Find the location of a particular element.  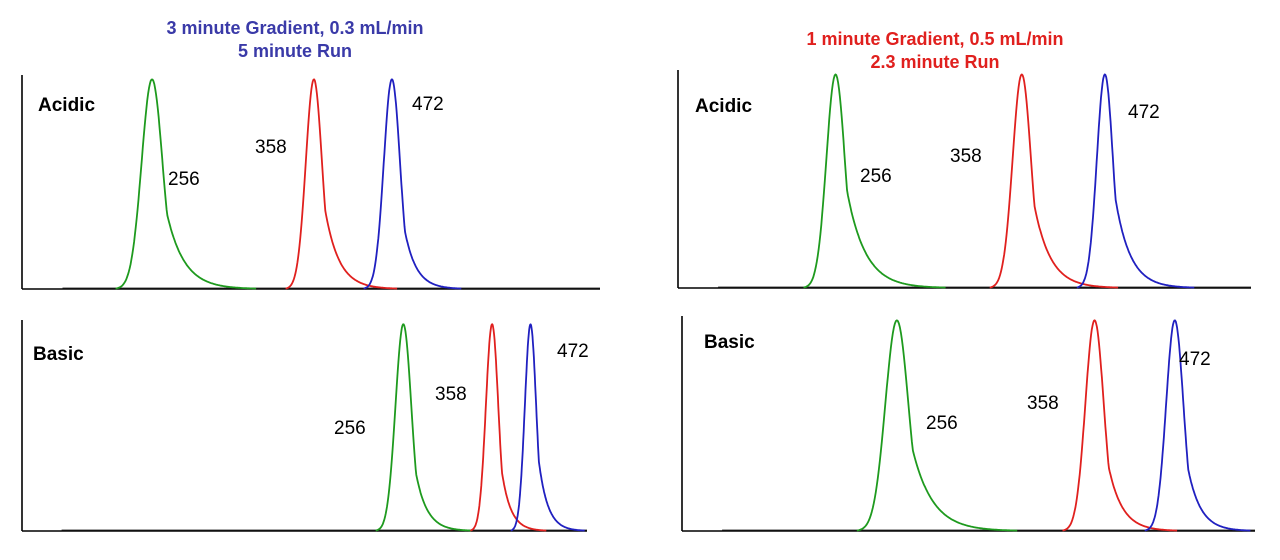

right-header-line1: 1 minute Gradient, 0.5 mL/min is located at coordinates (935, 39).